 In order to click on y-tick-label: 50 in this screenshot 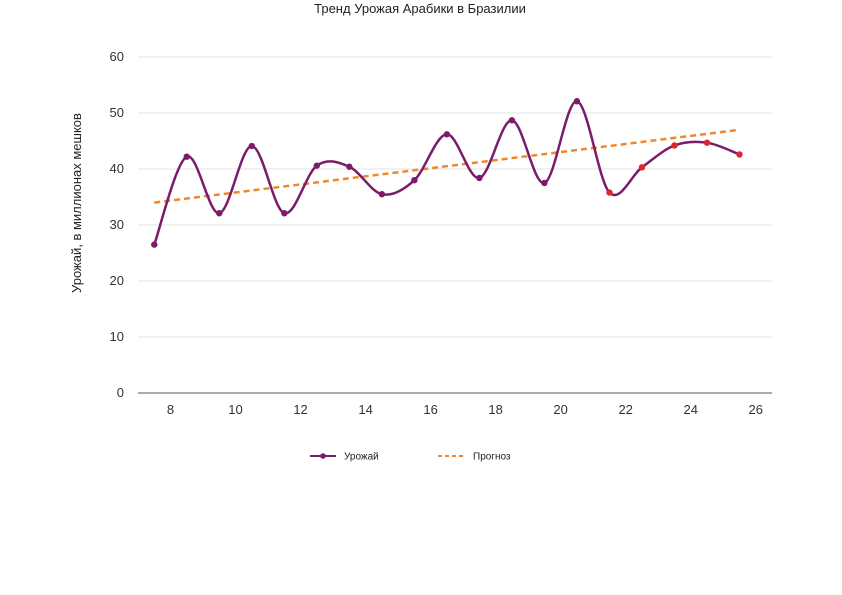, I will do `click(117, 112)`.